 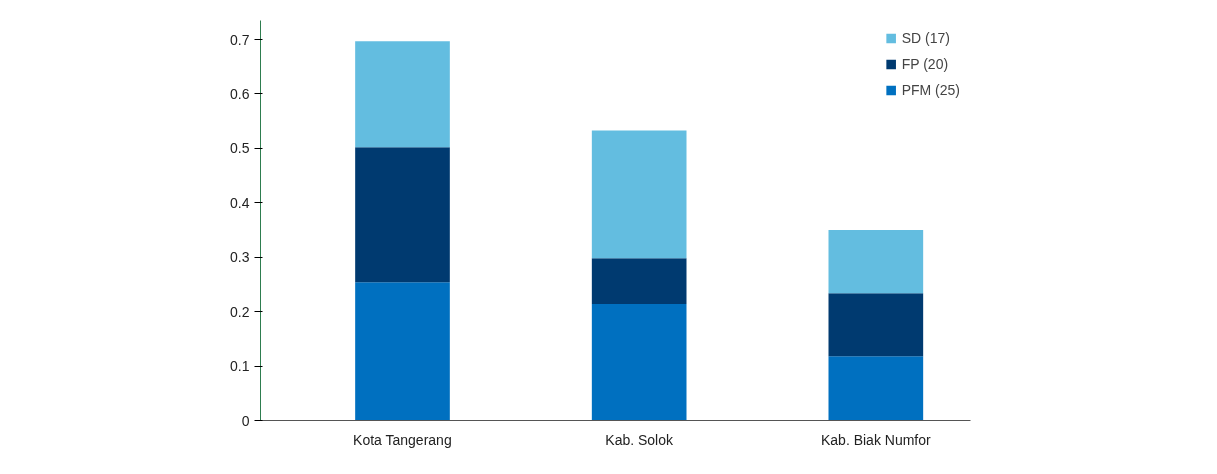 What do you see at coordinates (240, 257) in the screenshot?
I see `y-tick-label: 0.3` at bounding box center [240, 257].